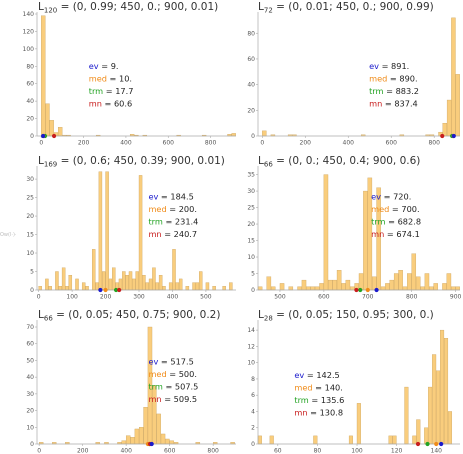 Image resolution: width=463 pixels, height=454 pixels. I want to click on med-stat-value: = 200., so click(182, 209).